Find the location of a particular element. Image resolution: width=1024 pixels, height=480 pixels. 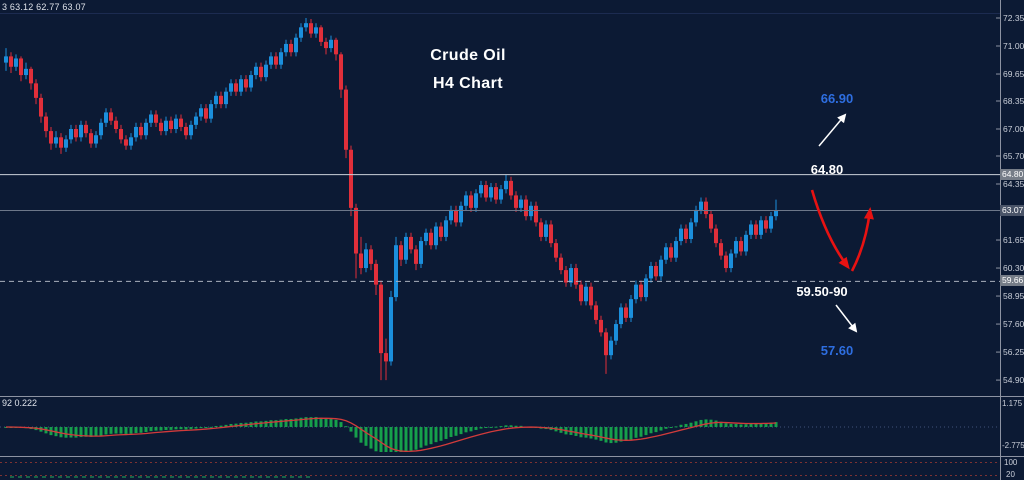

price-tick-label: 54.90 is located at coordinates (1013, 380).